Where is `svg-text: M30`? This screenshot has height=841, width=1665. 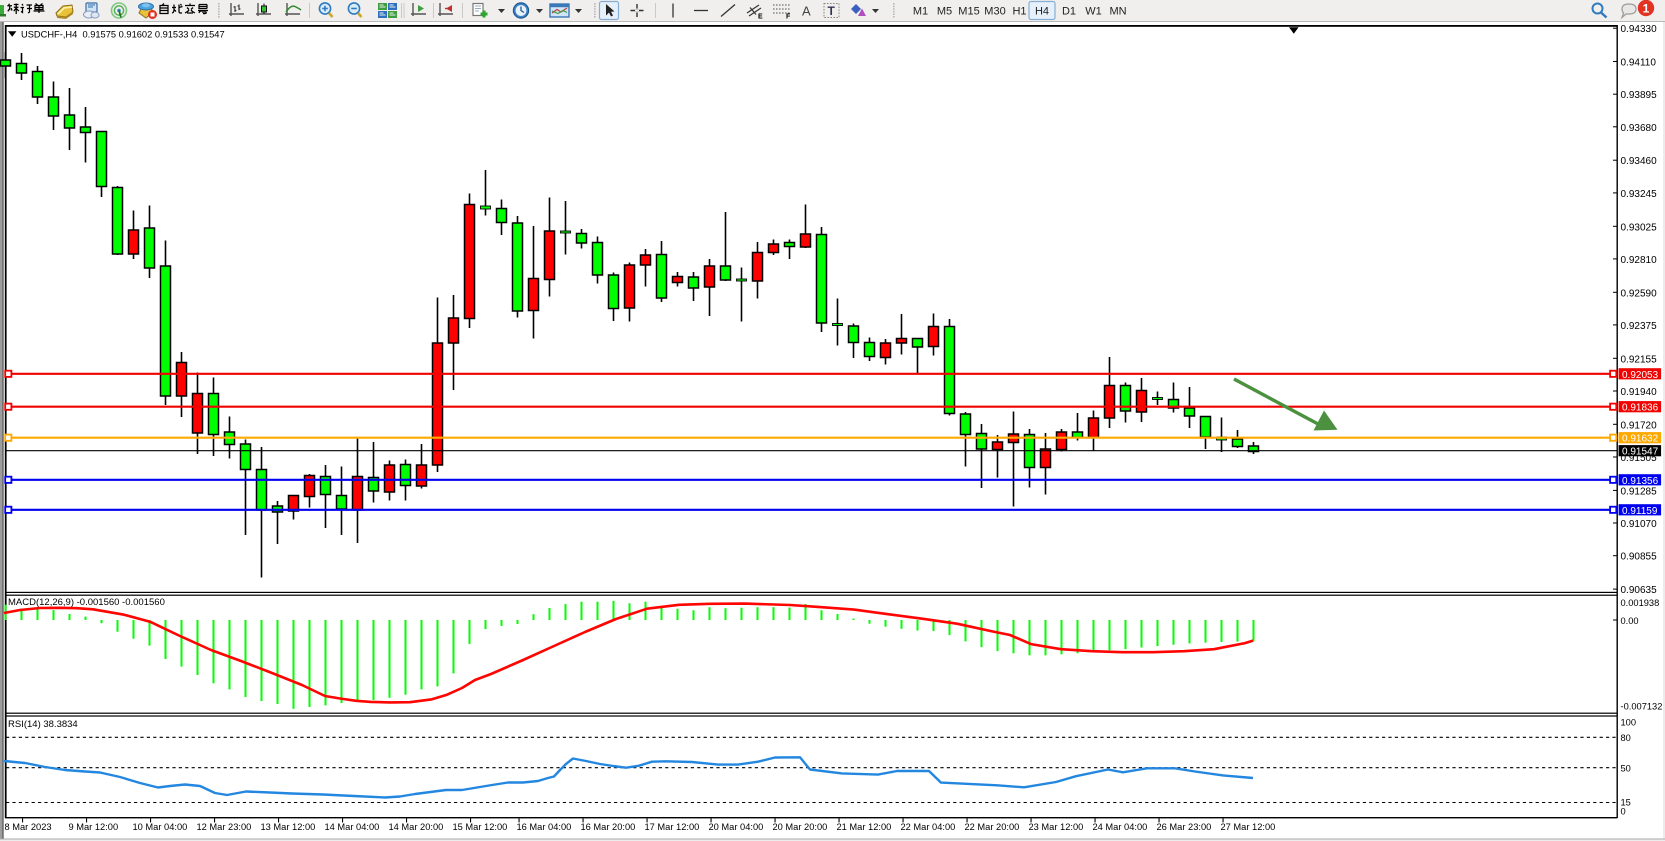 svg-text: M30 is located at coordinates (994, 12).